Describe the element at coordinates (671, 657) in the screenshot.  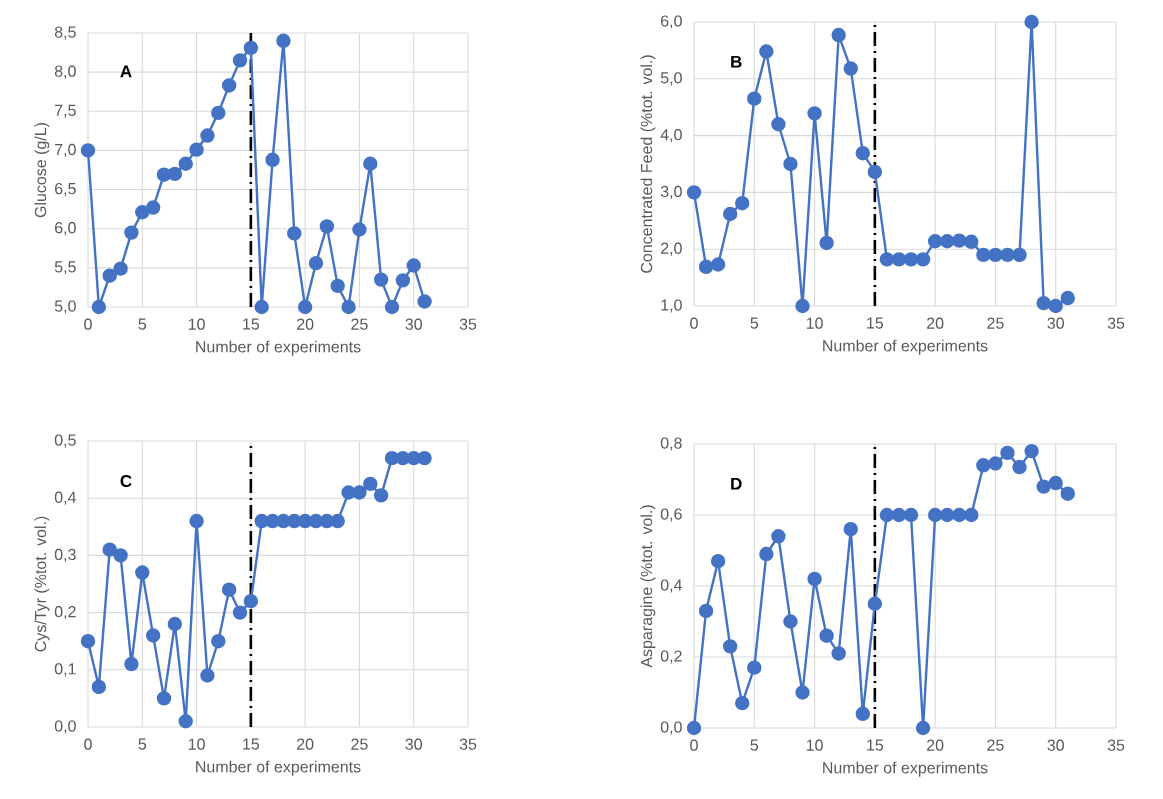
I see `y-tick-label: 0,2` at that location.